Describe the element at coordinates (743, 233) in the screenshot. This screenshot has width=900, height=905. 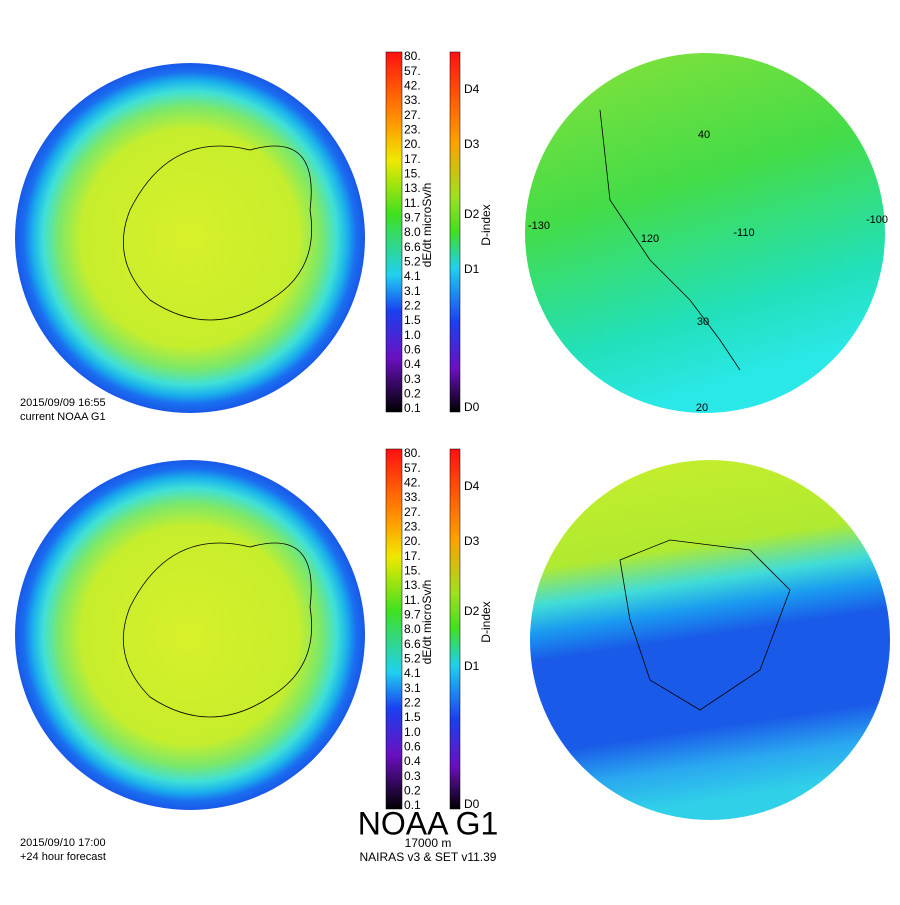
I see `map-grid-label: -110` at that location.